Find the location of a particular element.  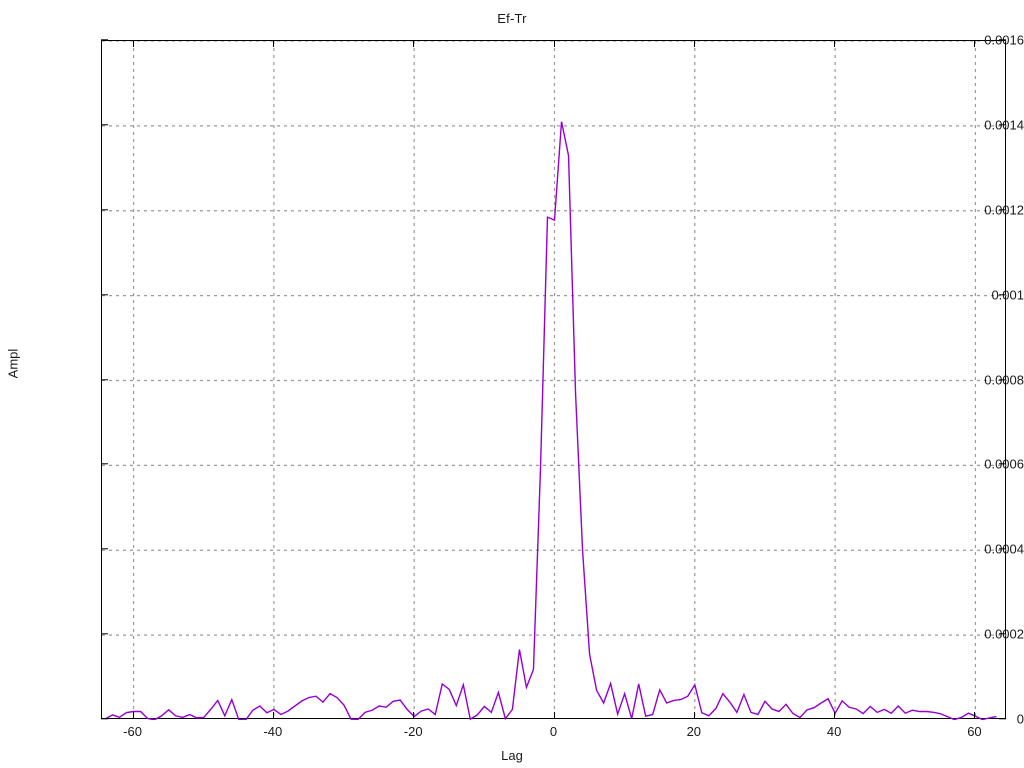

y-tick-label: 0.0016 is located at coordinates (1004, 40).